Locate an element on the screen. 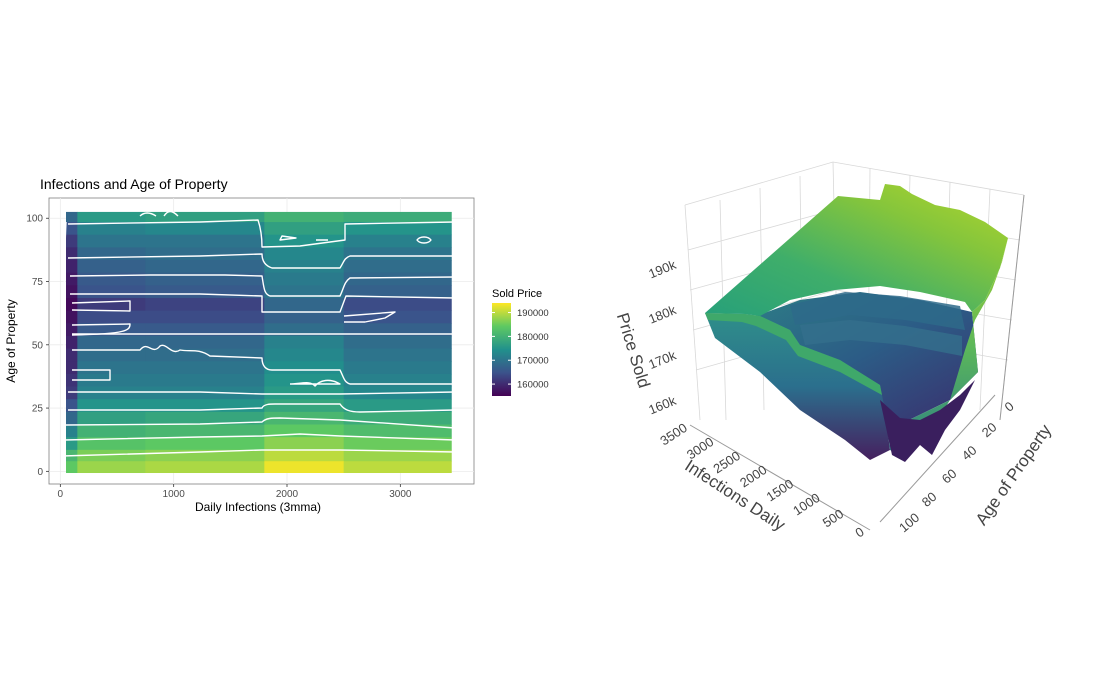 The height and width of the screenshot is (692, 1120). y-axis-ticks: 0 25 50 75 100 is located at coordinates (37, 346).